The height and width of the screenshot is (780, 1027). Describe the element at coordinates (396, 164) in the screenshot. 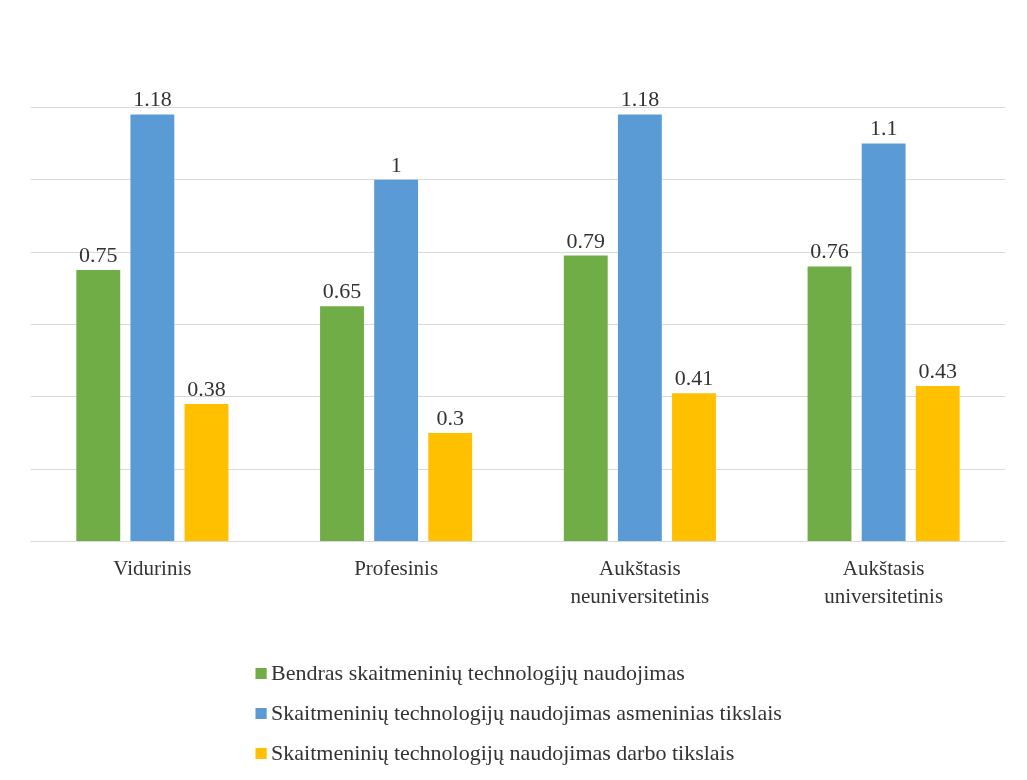

I see `data-label: 1` at that location.